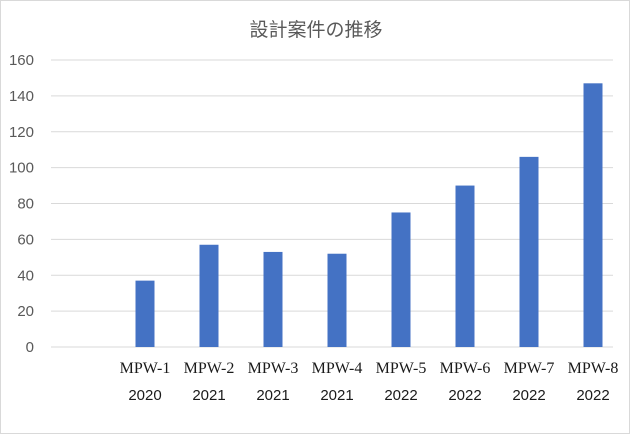 The height and width of the screenshot is (435, 630). I want to click on y-tick-label: 40, so click(25, 275).